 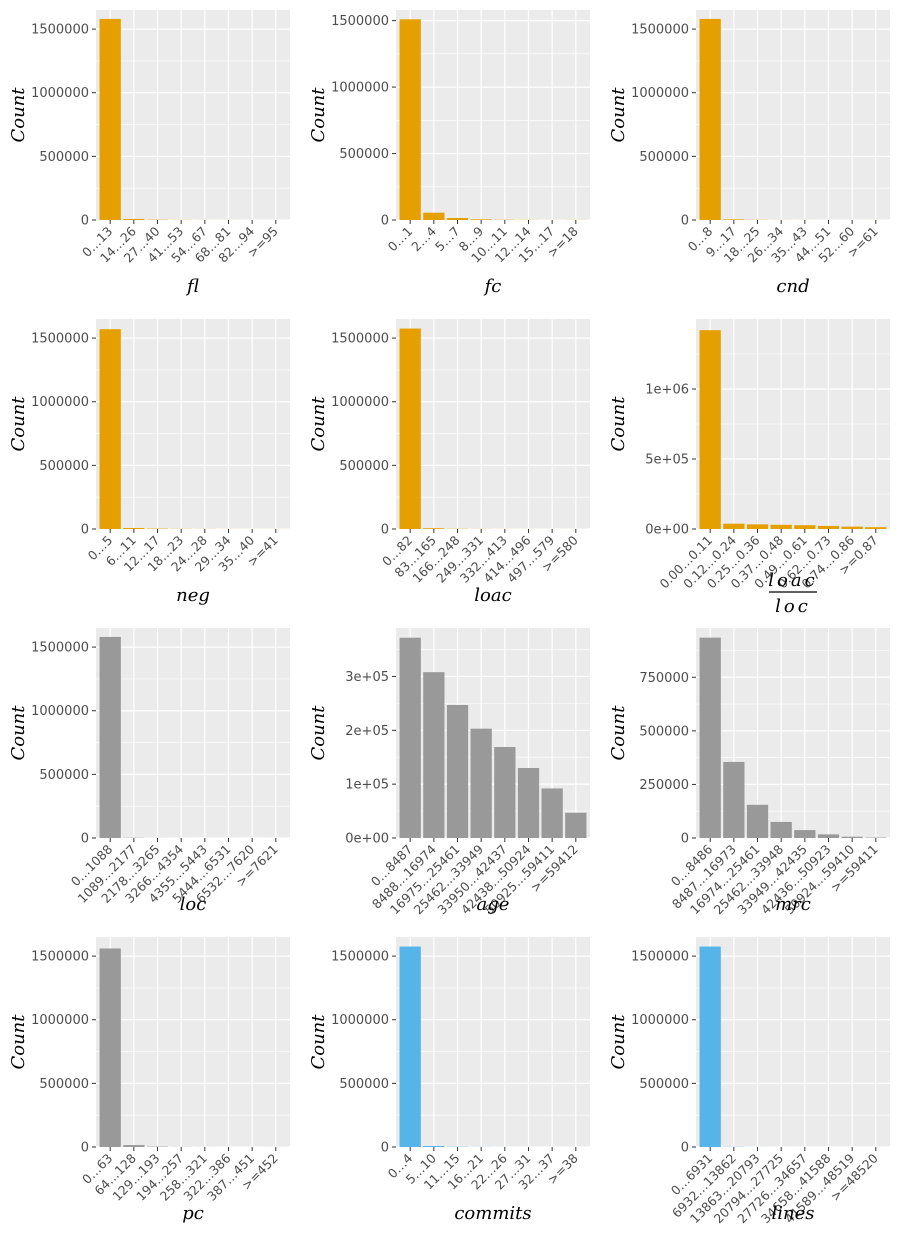 I want to click on x-axis-title: loac, so click(x=492, y=595).